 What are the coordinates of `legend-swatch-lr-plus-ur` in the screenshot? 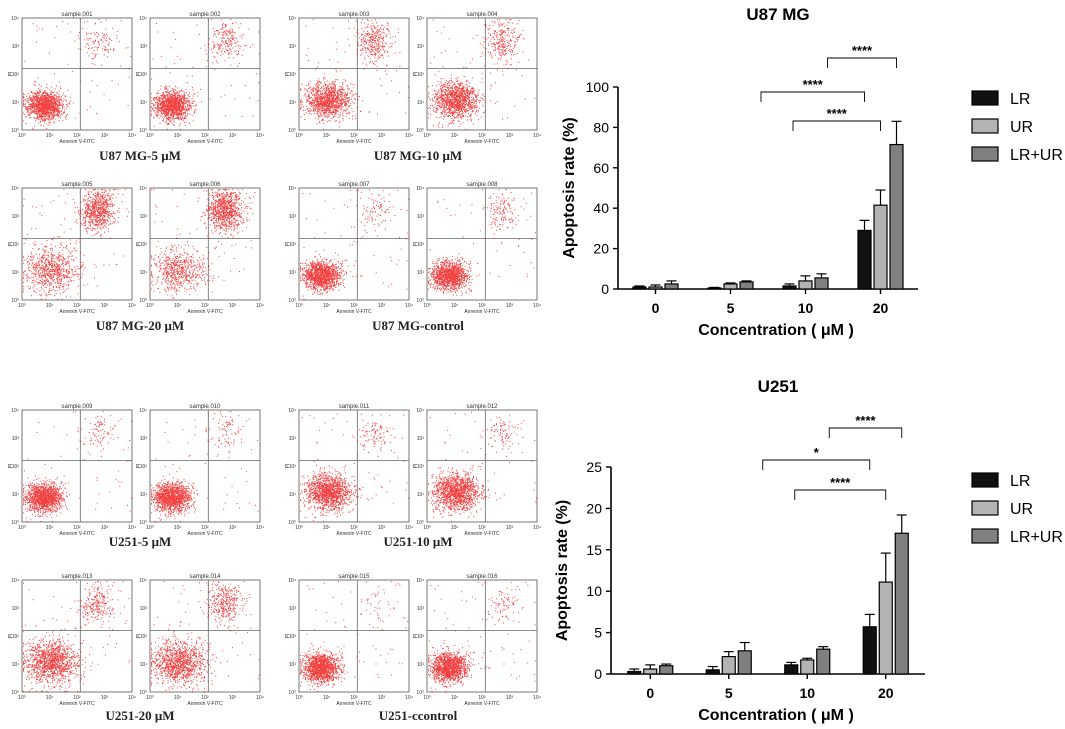 It's located at (985, 154).